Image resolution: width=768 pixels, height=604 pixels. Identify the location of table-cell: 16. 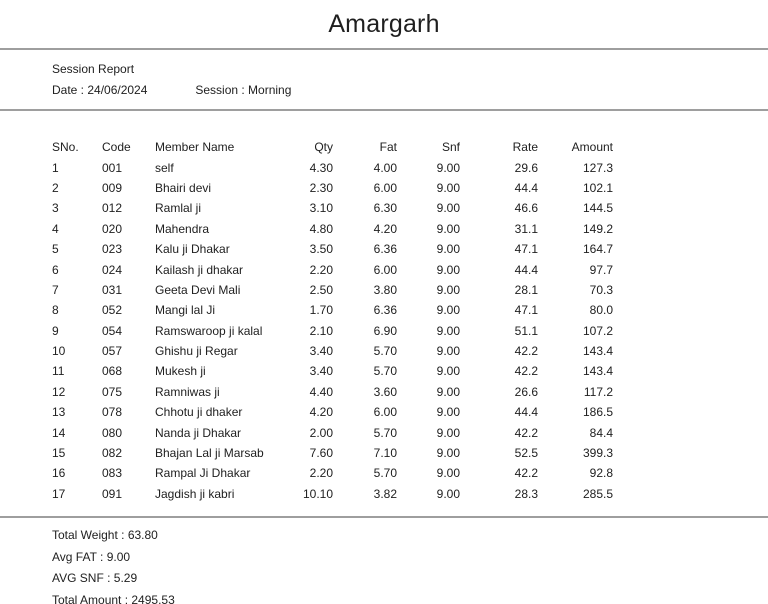
(59, 473).